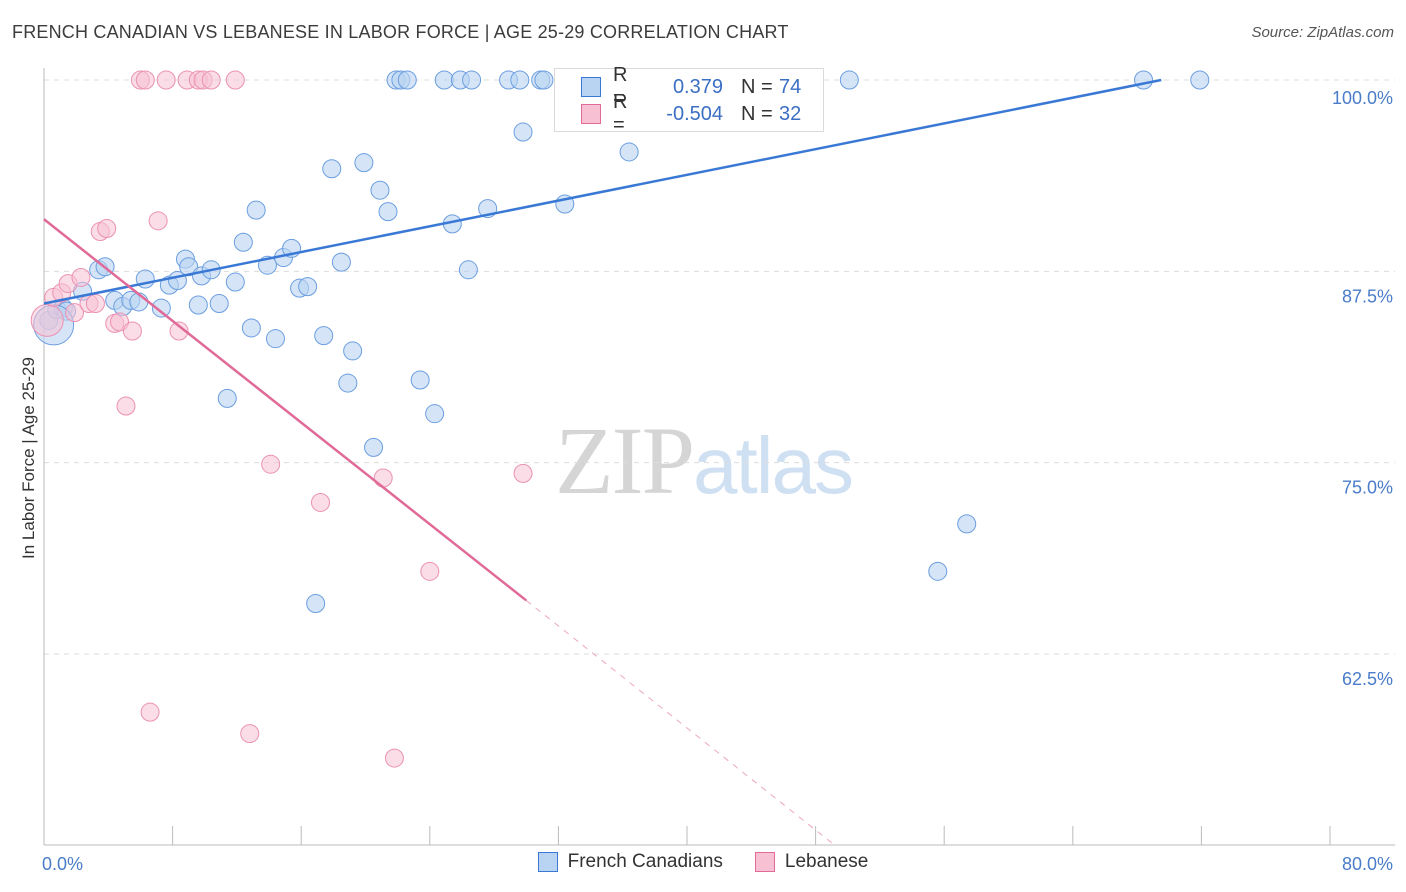  What do you see at coordinates (1367, 488) in the screenshot?
I see `y-tick-label: 75.0%` at bounding box center [1367, 488].